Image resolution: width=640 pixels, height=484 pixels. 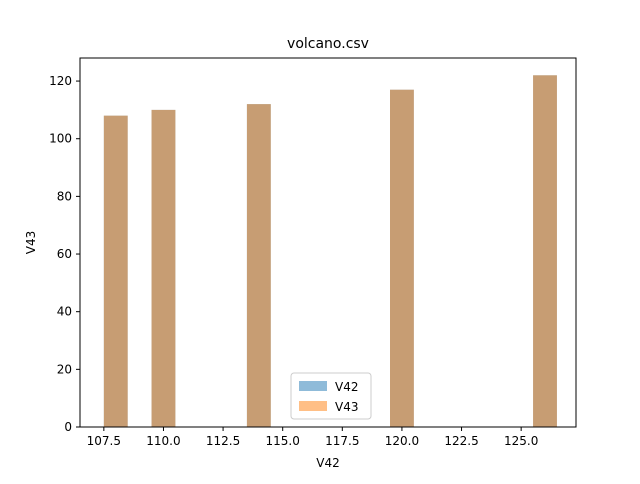 What do you see at coordinates (64, 196) in the screenshot?
I see `y-tick-label: 80` at bounding box center [64, 196].